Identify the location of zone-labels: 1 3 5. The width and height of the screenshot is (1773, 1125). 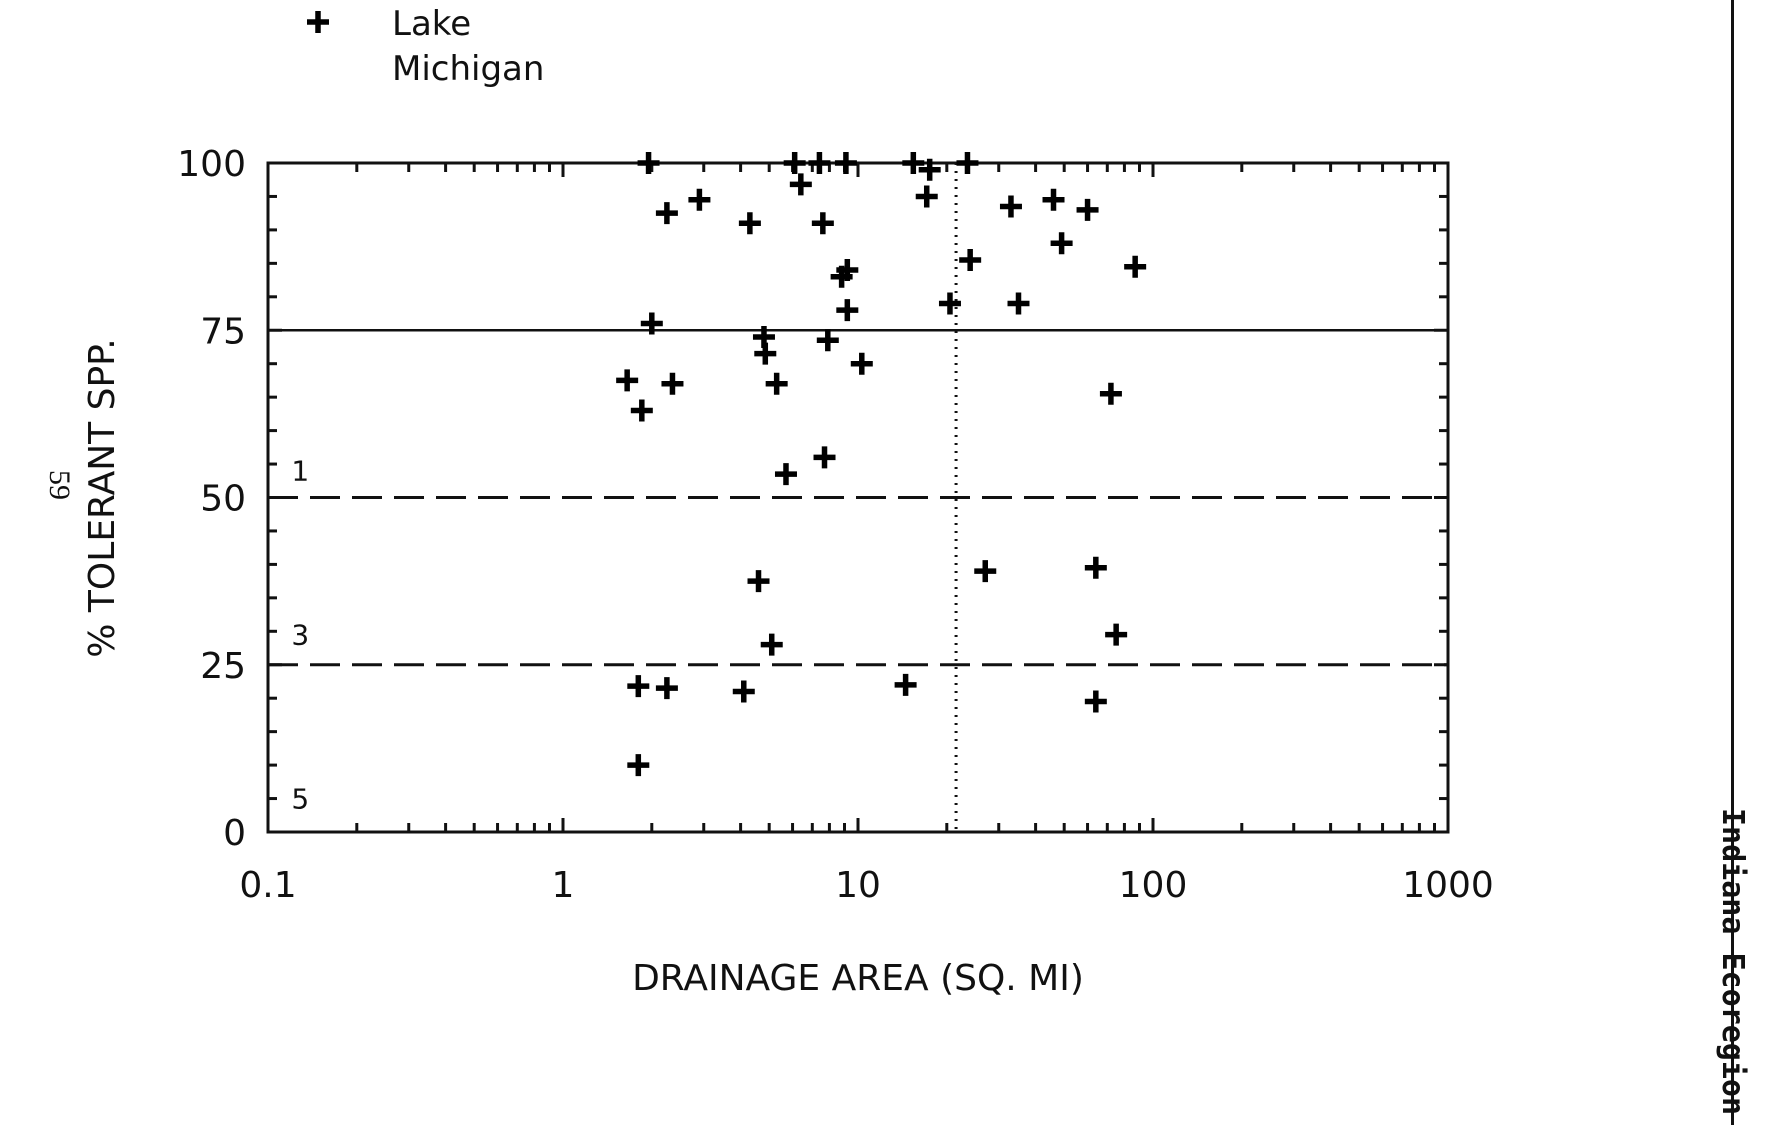
(300, 635).